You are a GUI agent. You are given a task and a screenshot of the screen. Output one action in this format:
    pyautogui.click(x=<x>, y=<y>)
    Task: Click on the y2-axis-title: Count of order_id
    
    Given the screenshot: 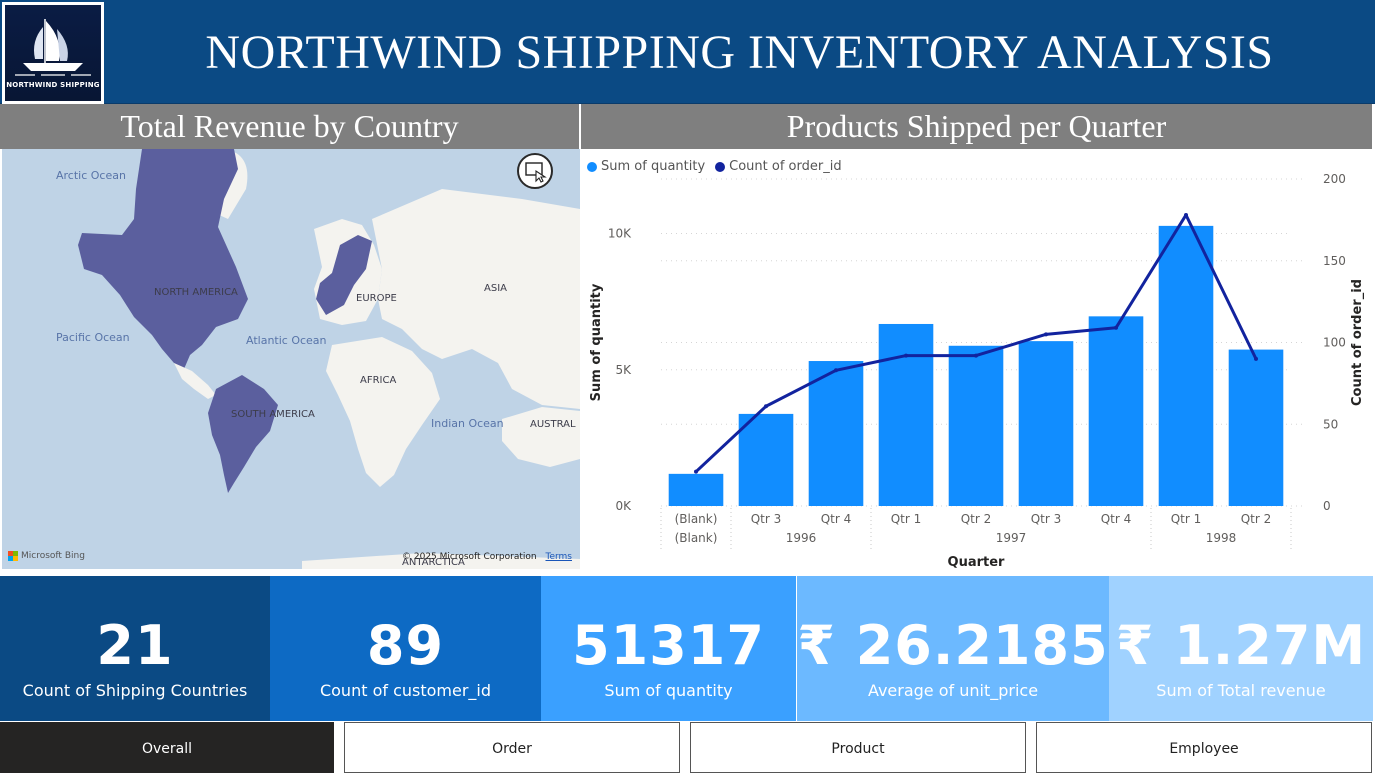 What is the action you would take?
    pyautogui.click(x=1357, y=342)
    